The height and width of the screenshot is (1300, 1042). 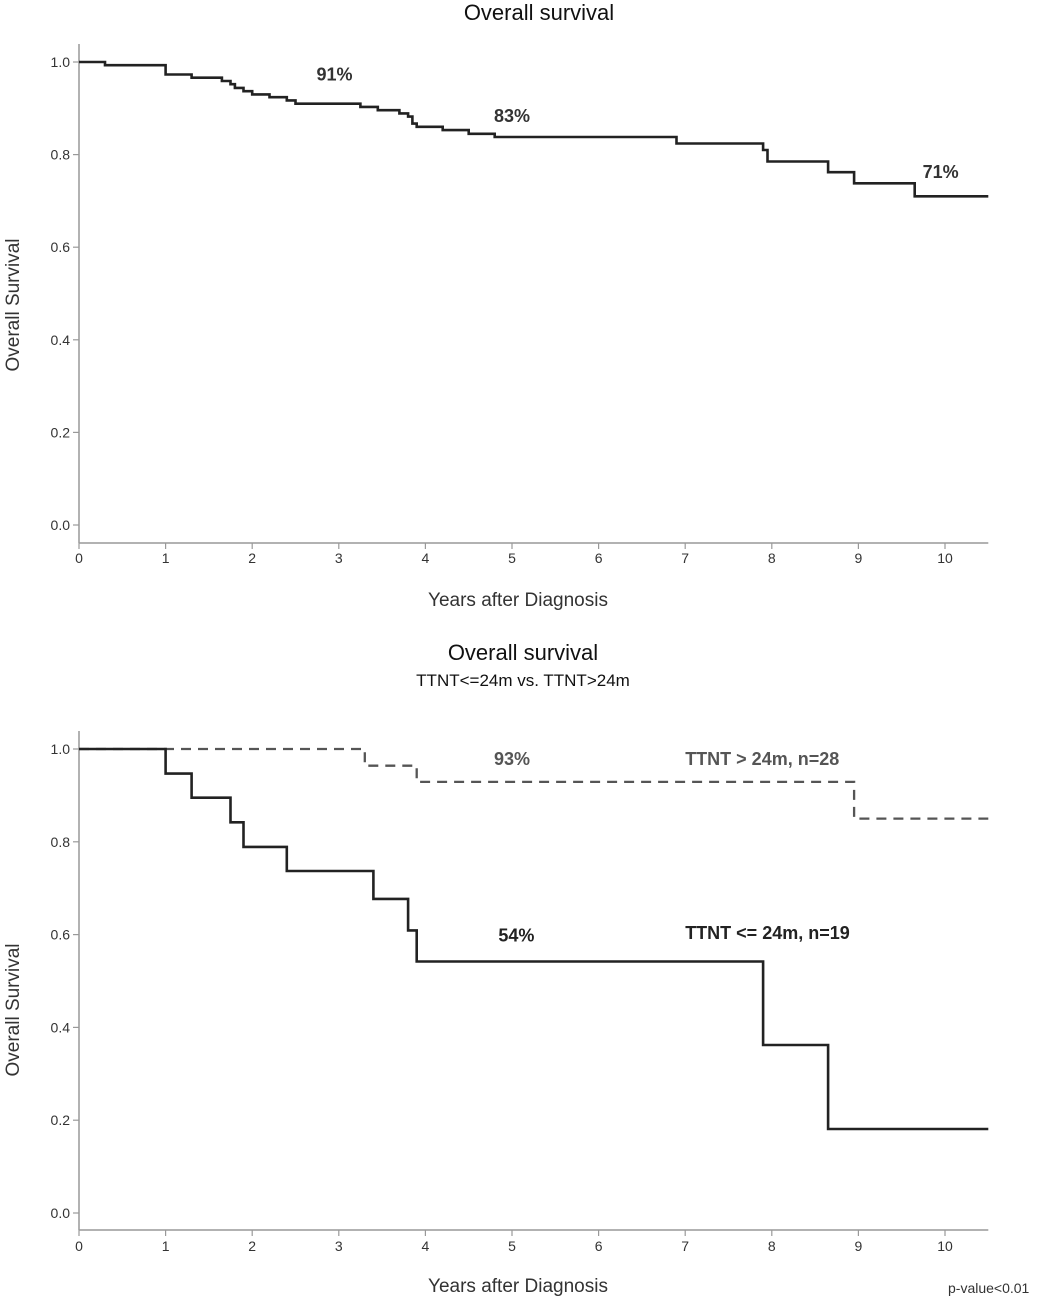 I want to click on data-annotation: 83%, so click(x=512, y=116).